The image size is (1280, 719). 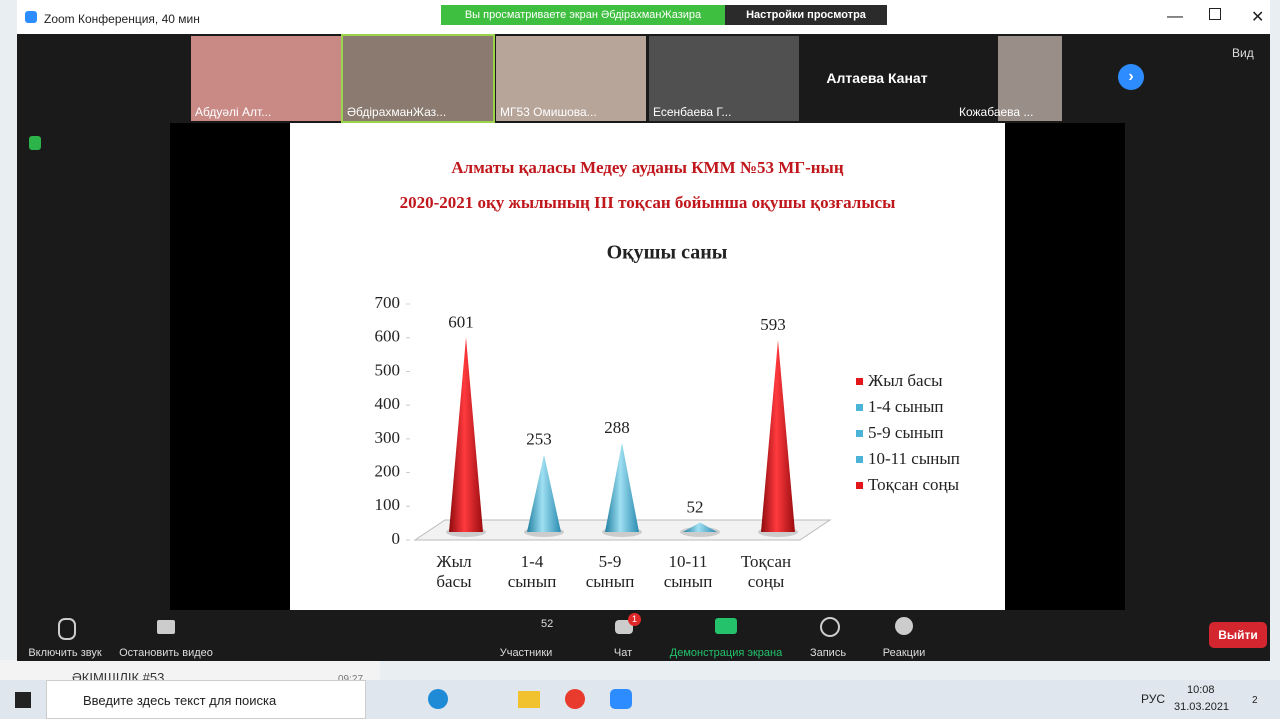 What do you see at coordinates (190, 672) in the screenshot?
I see `background-chat: ӘКІМШІЛІК #53 09:27` at bounding box center [190, 672].